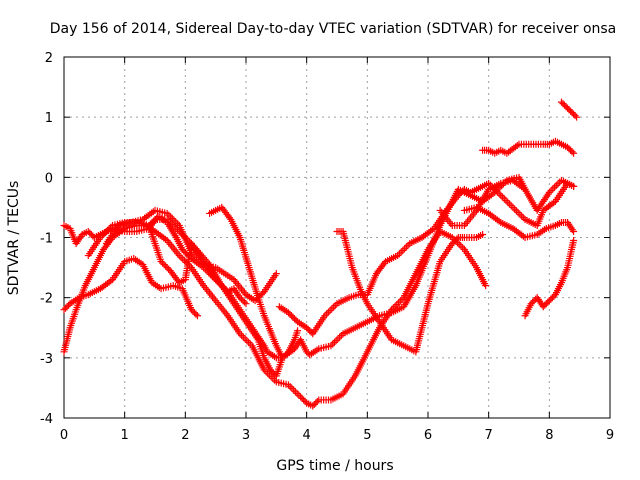  What do you see at coordinates (125, 435) in the screenshot?
I see `x-tick-label: 1` at bounding box center [125, 435].